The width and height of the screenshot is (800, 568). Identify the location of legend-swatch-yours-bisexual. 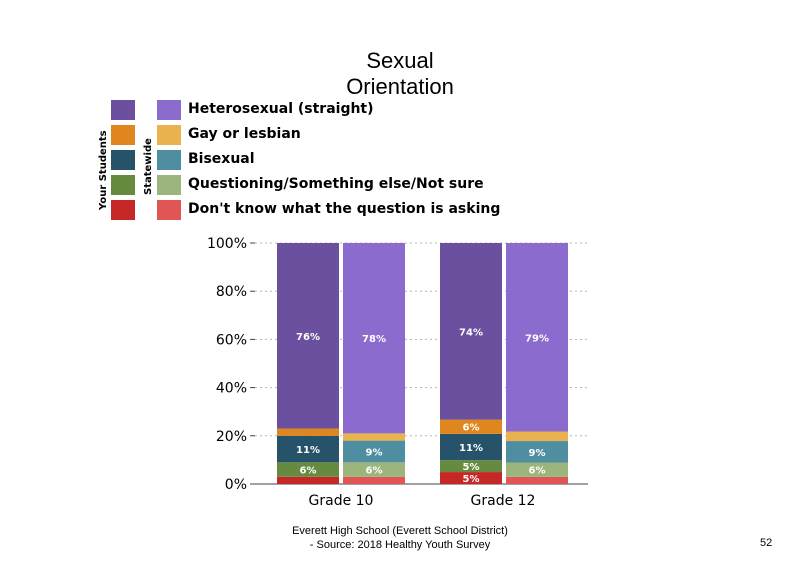
(123, 160).